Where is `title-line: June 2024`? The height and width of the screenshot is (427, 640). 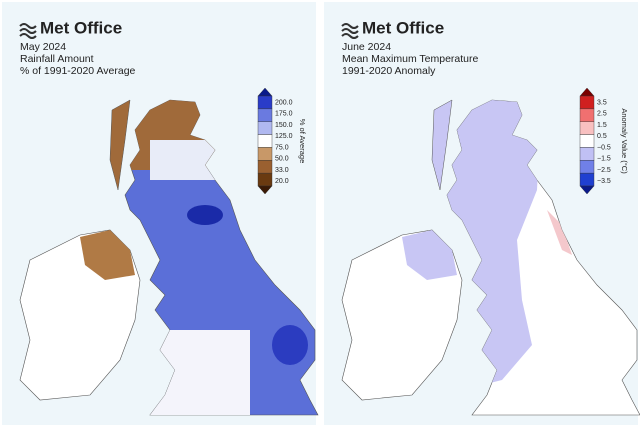
title-line: June 2024 is located at coordinates (366, 47).